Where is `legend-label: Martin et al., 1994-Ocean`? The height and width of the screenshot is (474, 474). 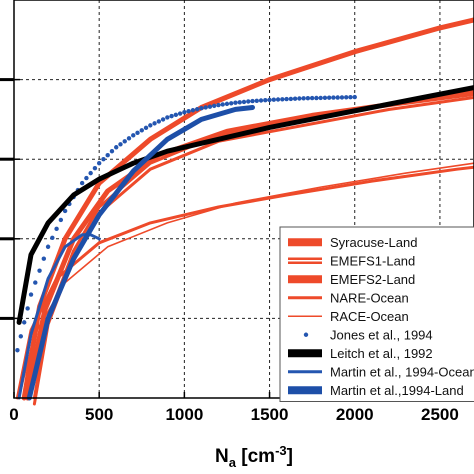
legend-label: Martin et al., 1994-Ocean is located at coordinates (402, 371).